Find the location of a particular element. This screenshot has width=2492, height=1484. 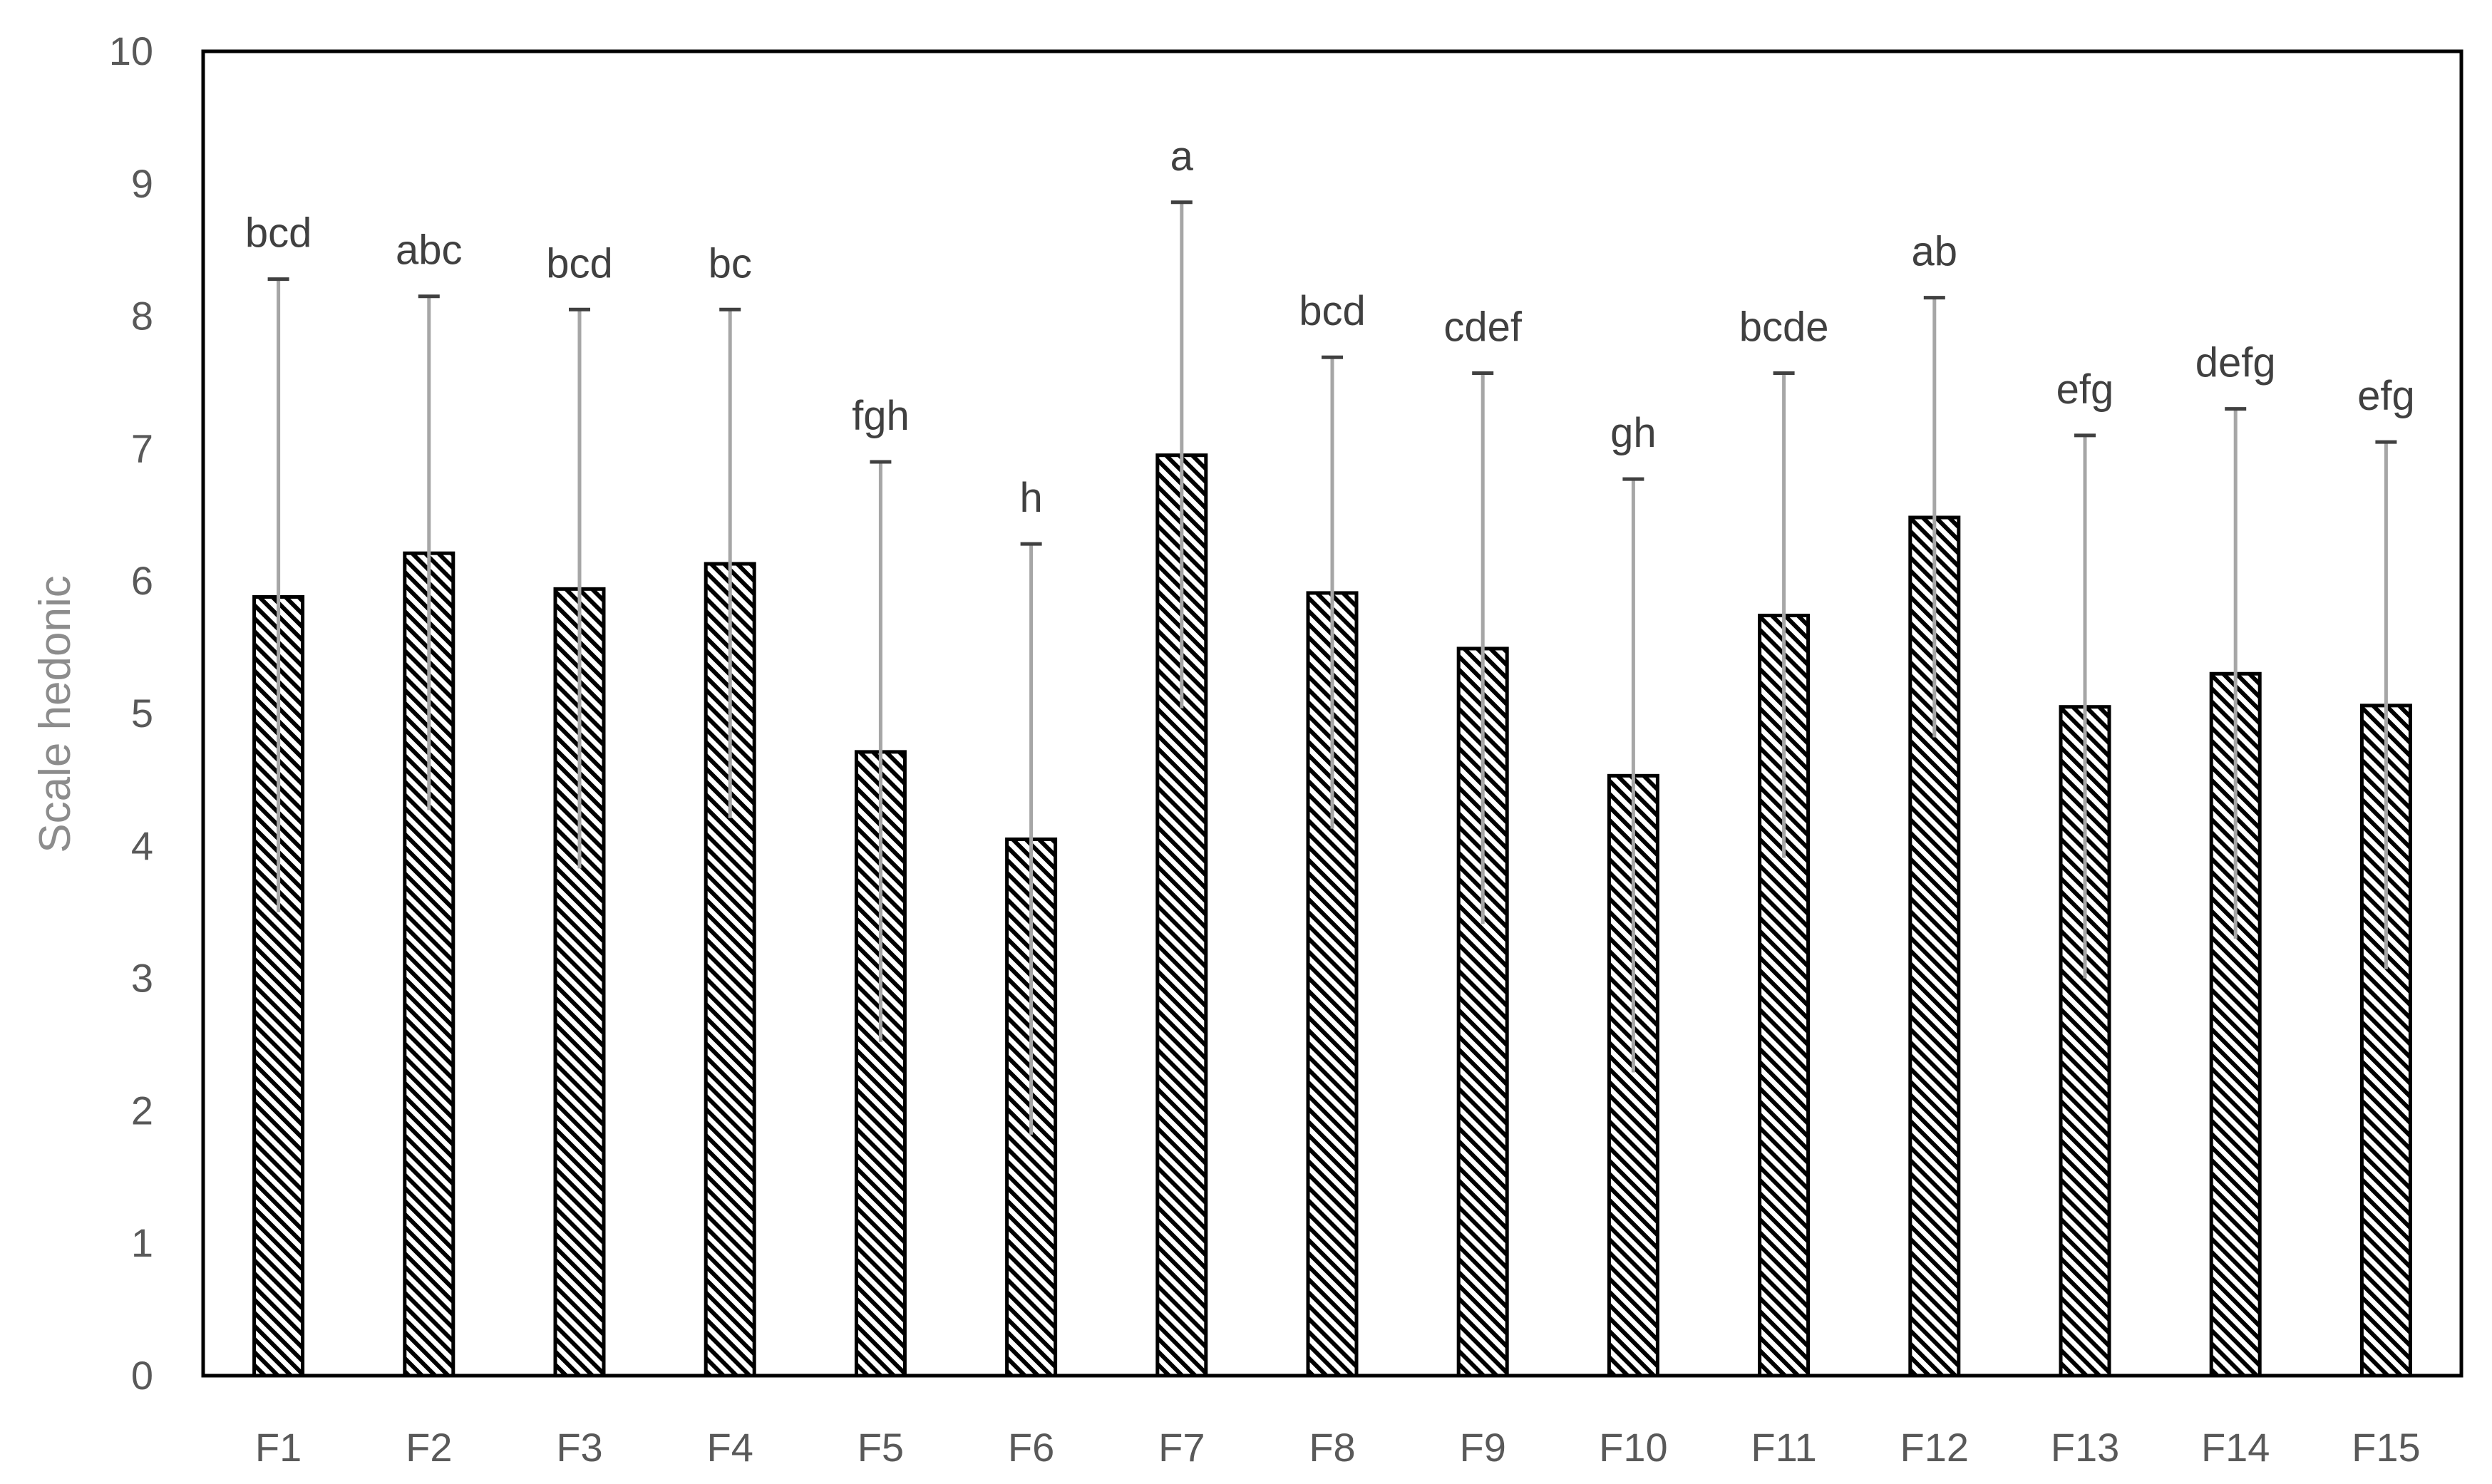

x-tick-label: F4 is located at coordinates (730, 1447).